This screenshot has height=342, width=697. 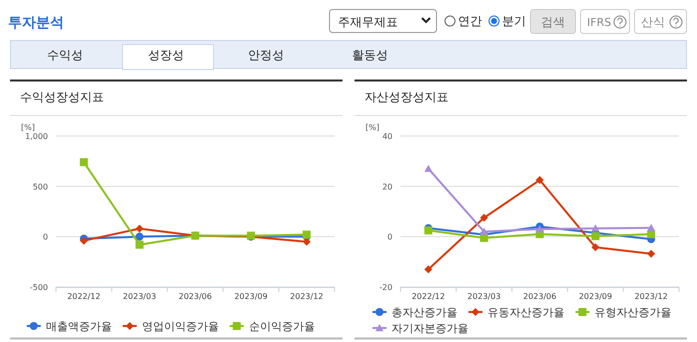 I want to click on legend-label: 자기자본증가율, so click(x=430, y=328).